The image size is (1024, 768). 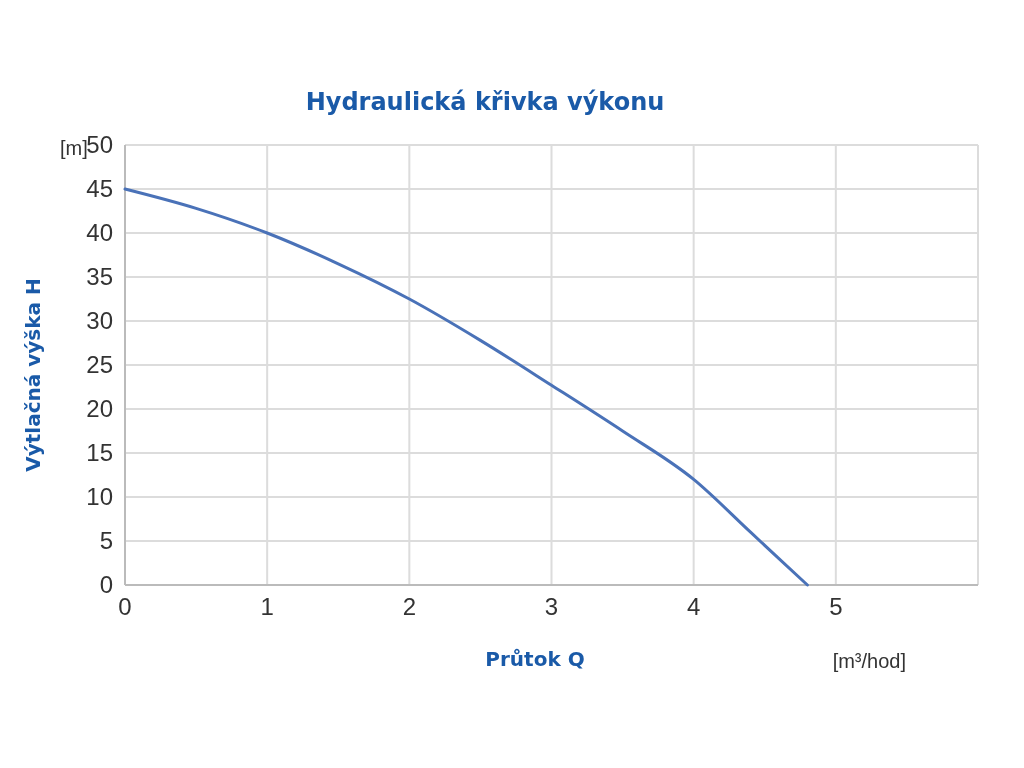 I want to click on x-axis-title: Průtok Q, so click(x=535, y=659).